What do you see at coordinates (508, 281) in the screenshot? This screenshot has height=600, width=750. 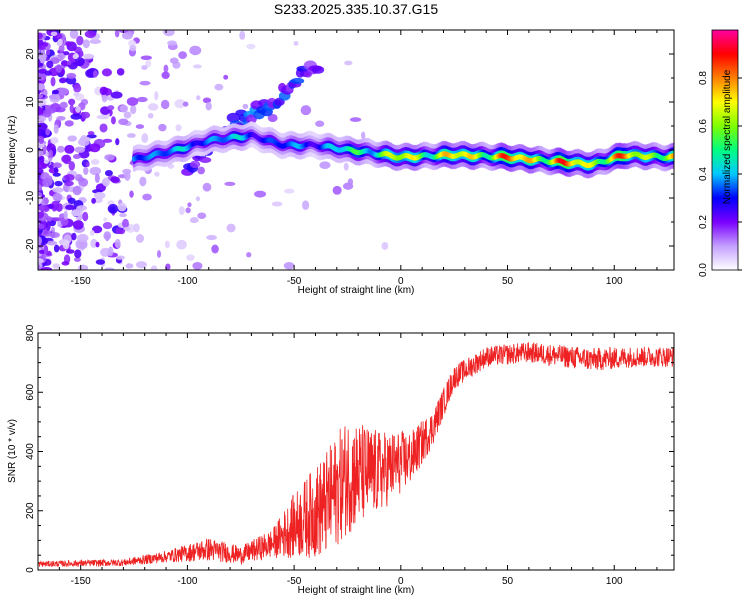 I see `spectrogram-xtick-label: 50` at bounding box center [508, 281].